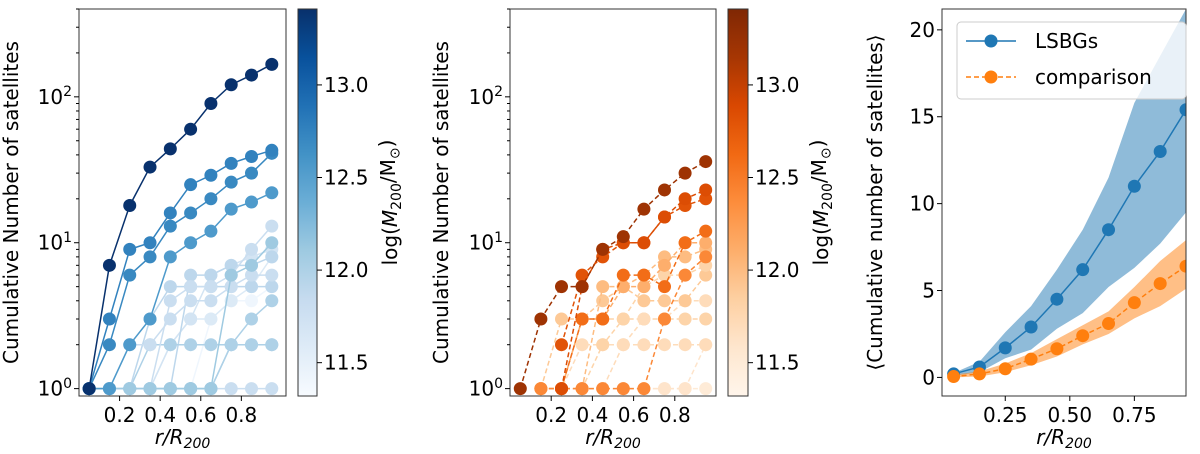 The width and height of the screenshot is (1200, 454). I want to click on legend-entry-LSBGs: LSBGs, so click(1032, 41).